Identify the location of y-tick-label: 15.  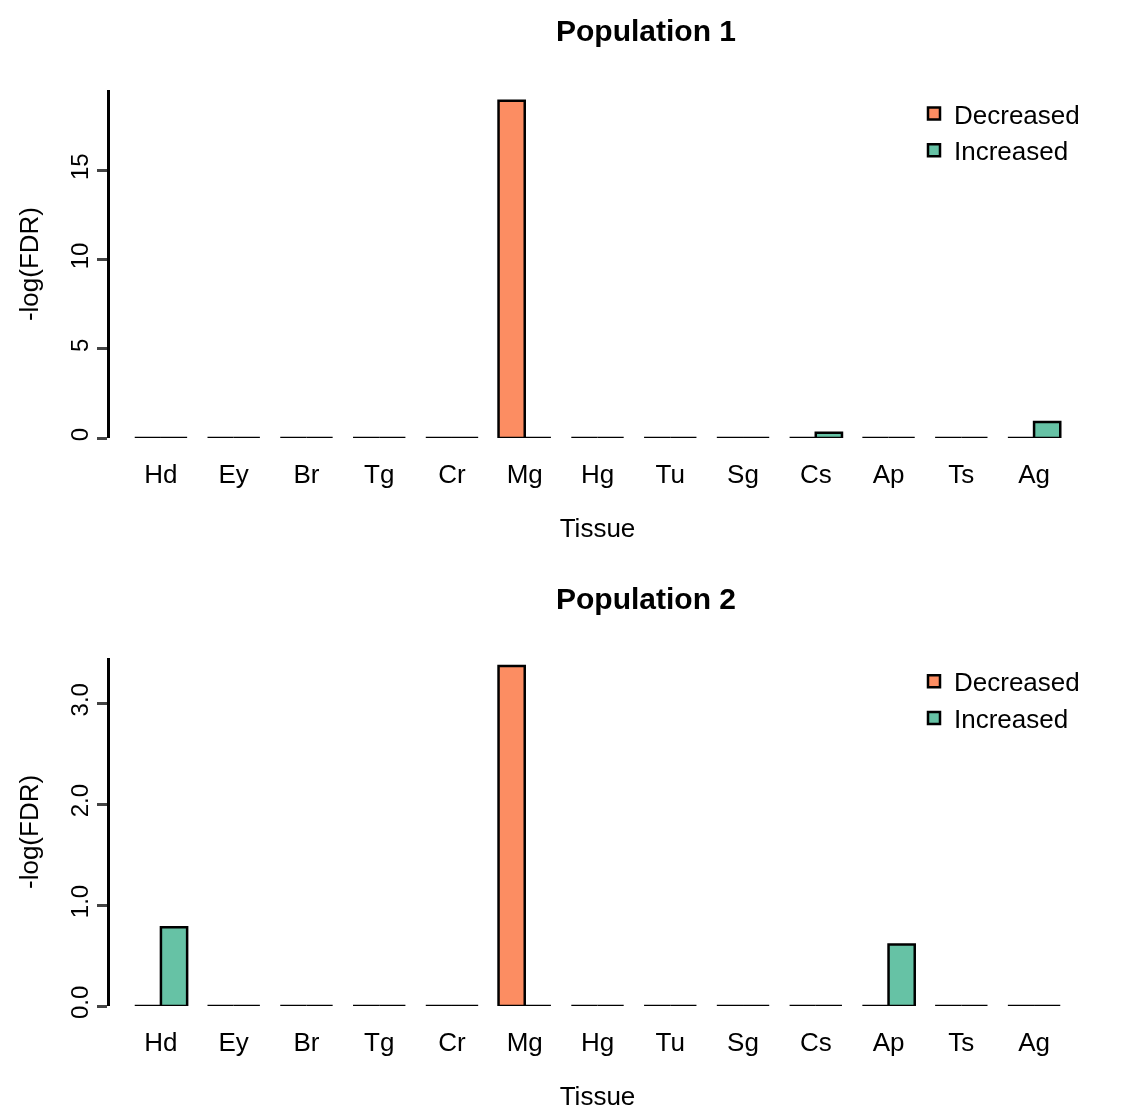
(79, 167).